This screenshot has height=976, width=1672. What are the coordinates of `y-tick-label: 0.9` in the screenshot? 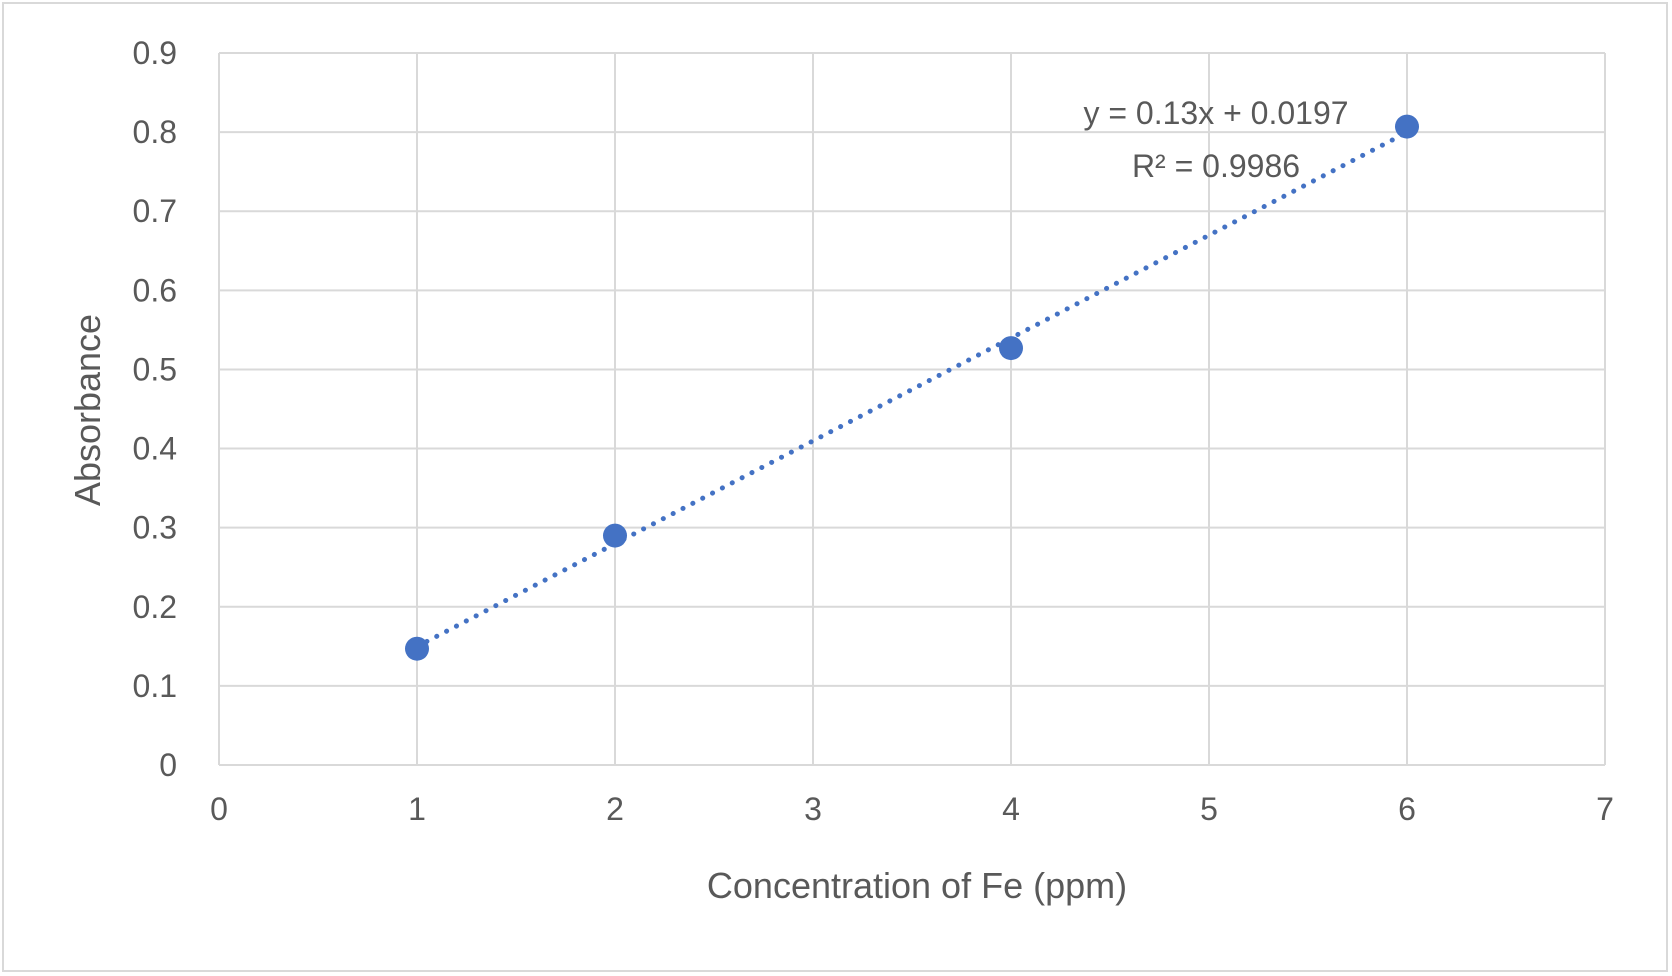 It's located at (155, 53).